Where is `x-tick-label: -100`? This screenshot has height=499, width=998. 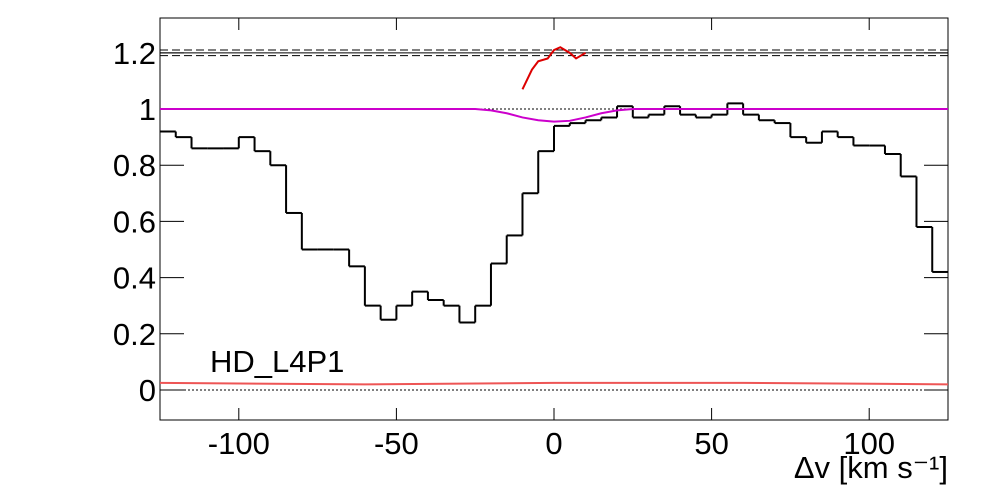 x-tick-label: -100 is located at coordinates (239, 443).